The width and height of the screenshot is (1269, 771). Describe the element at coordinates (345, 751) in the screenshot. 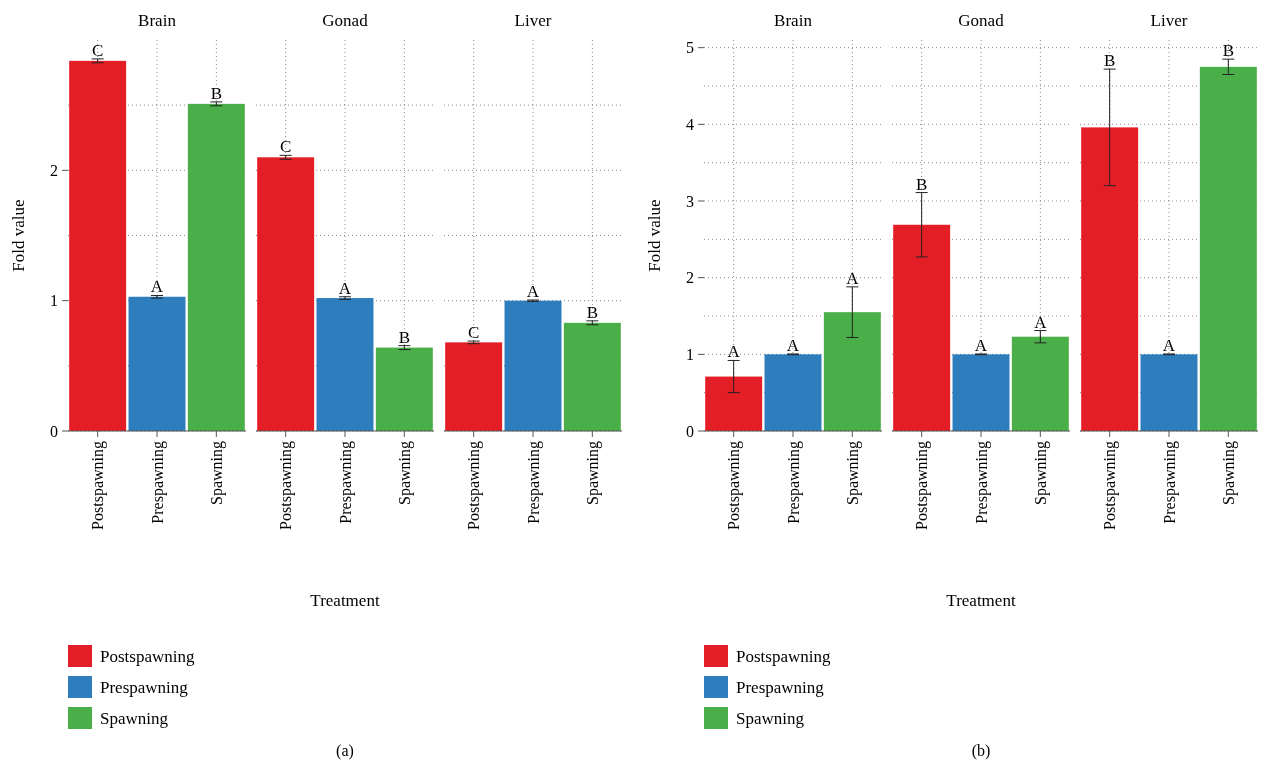

I see `text: (a)` at that location.